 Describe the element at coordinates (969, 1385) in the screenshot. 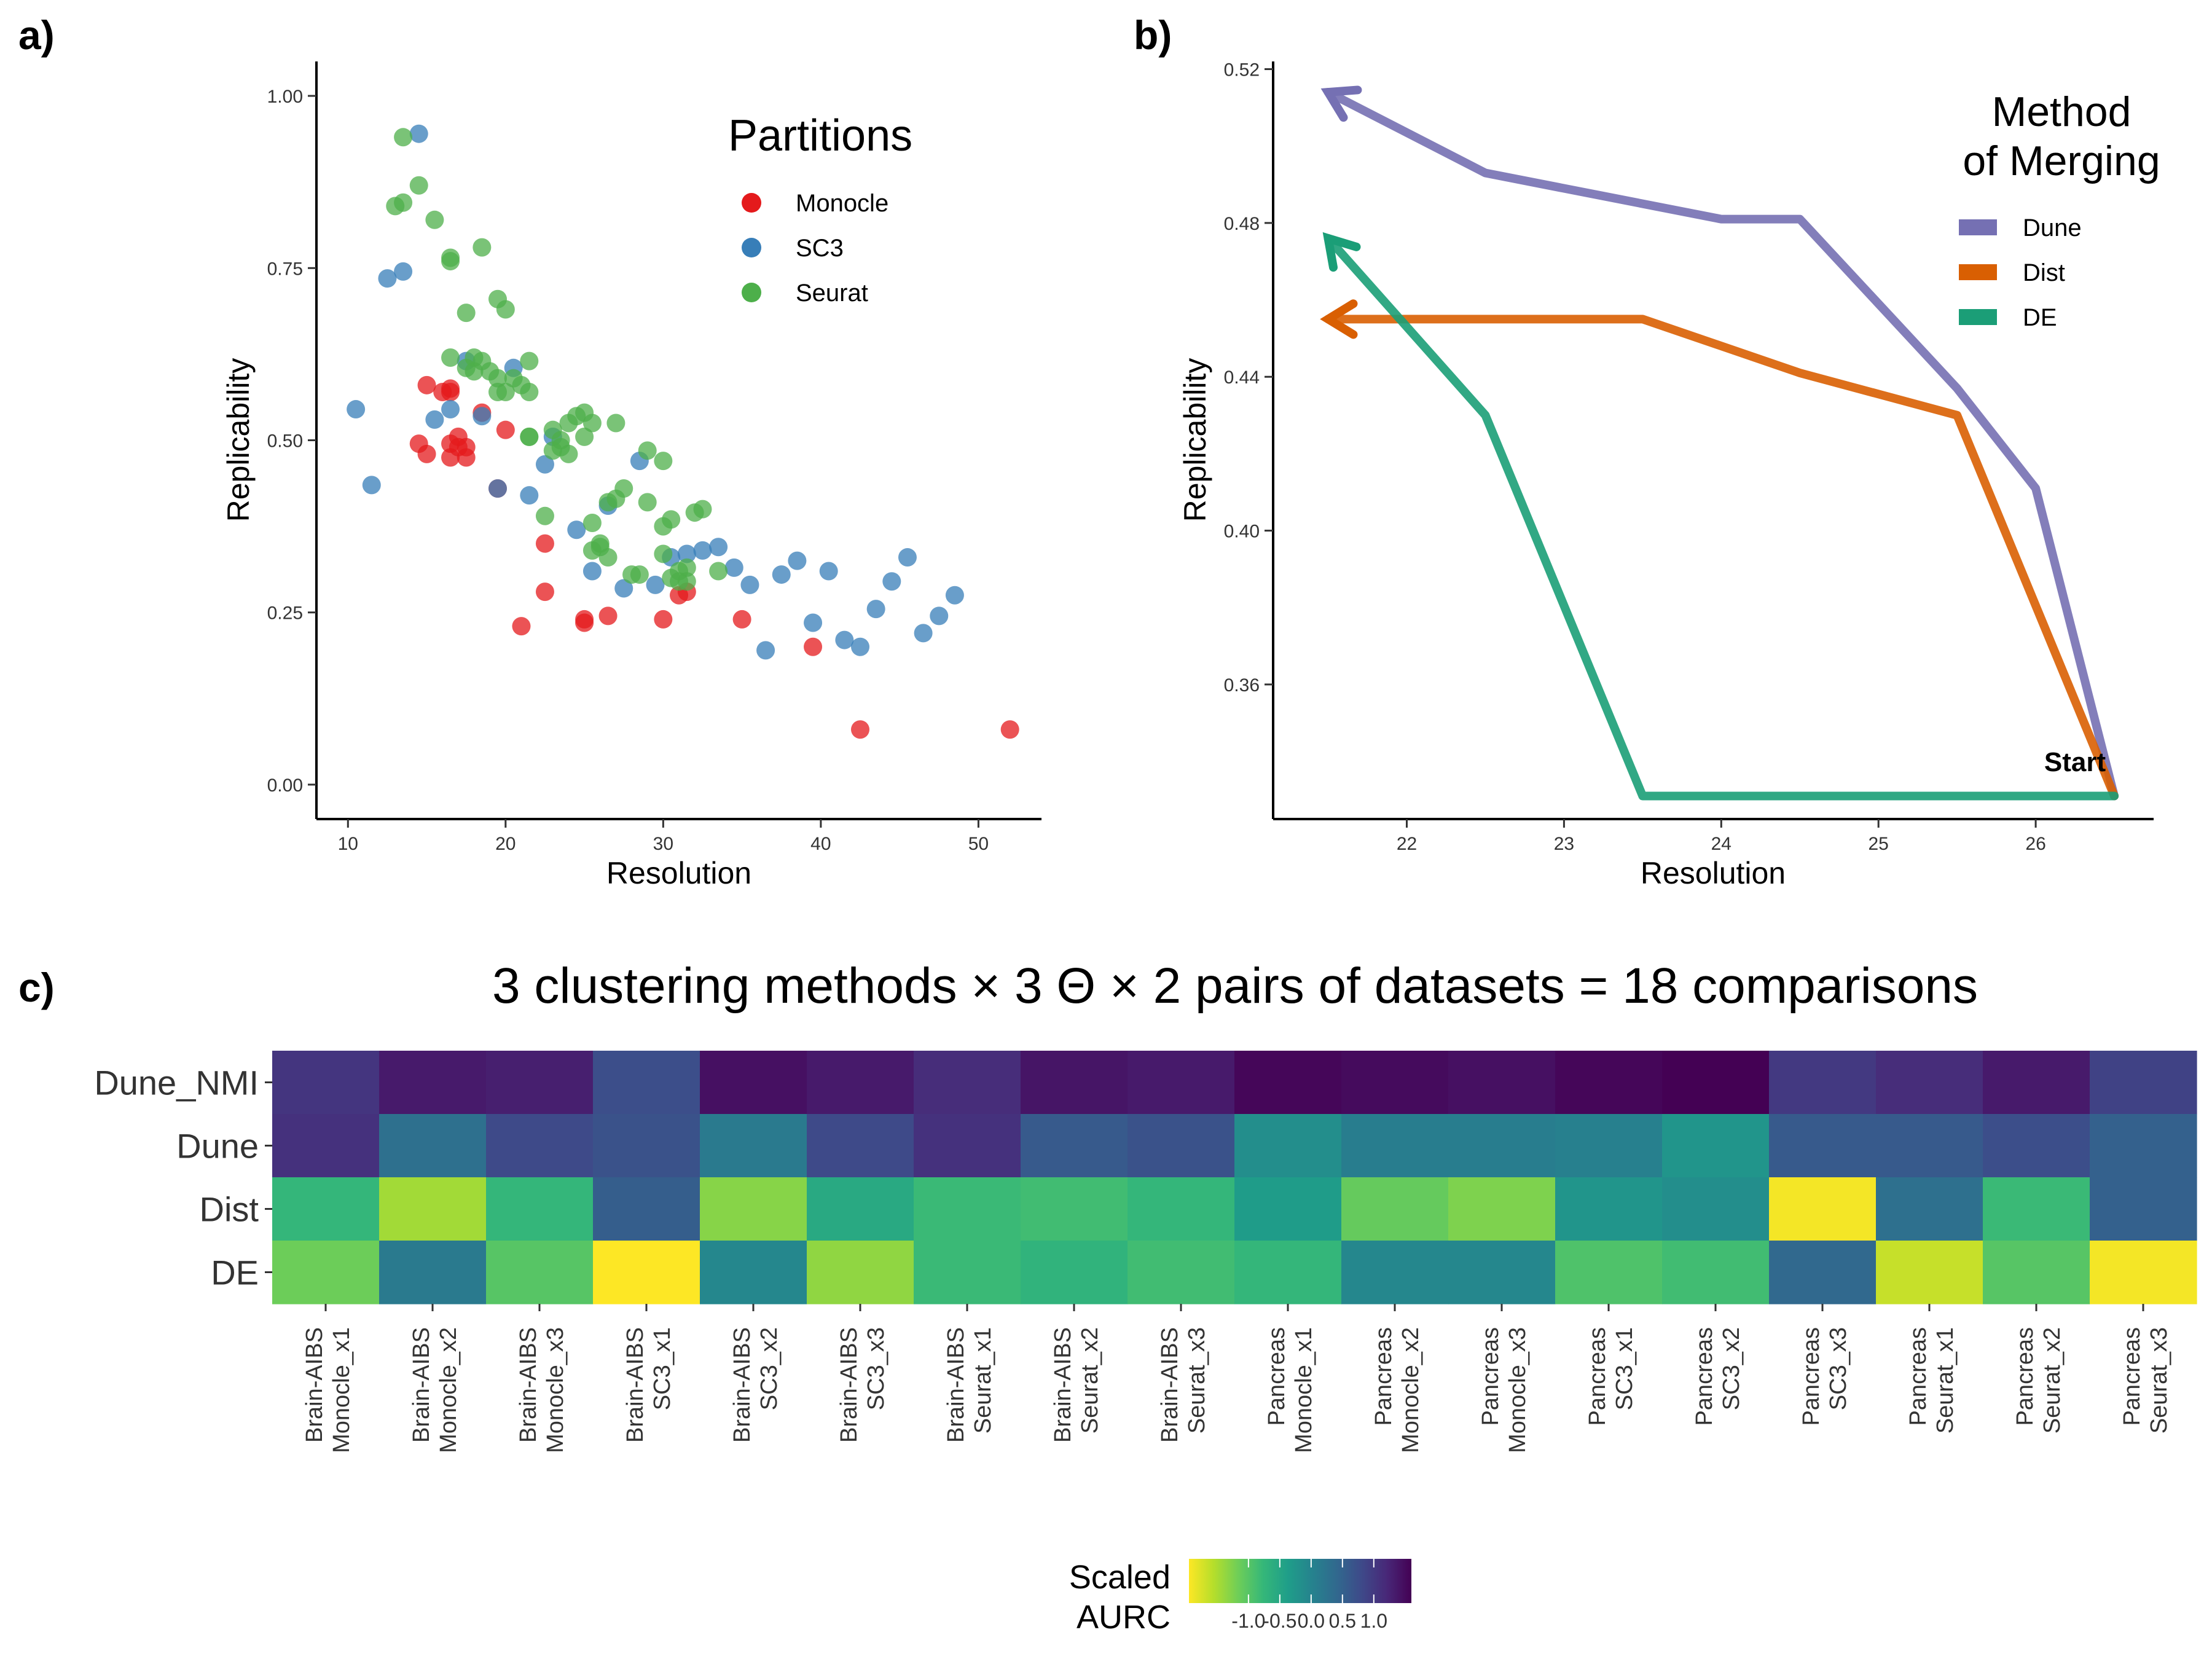

I see `heatmap-column-label: Brain-AIBS Seurat_x1` at that location.